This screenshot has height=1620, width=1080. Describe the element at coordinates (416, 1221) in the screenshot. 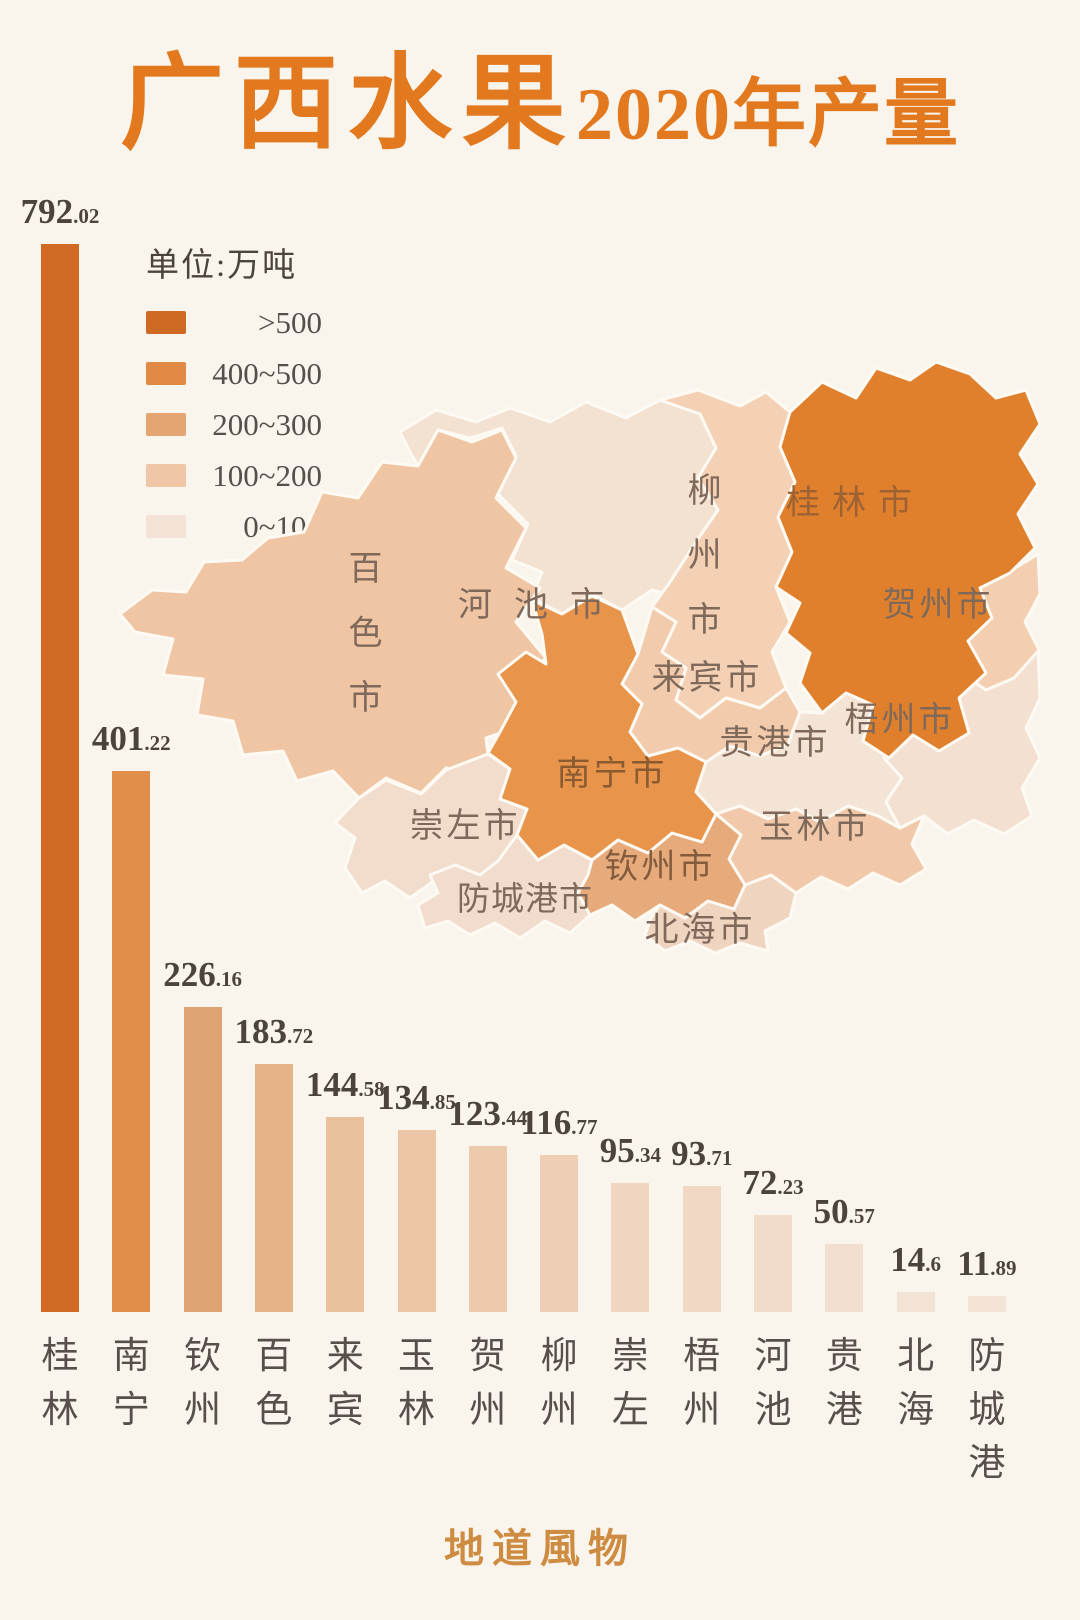

I see `bar-玉林` at that location.